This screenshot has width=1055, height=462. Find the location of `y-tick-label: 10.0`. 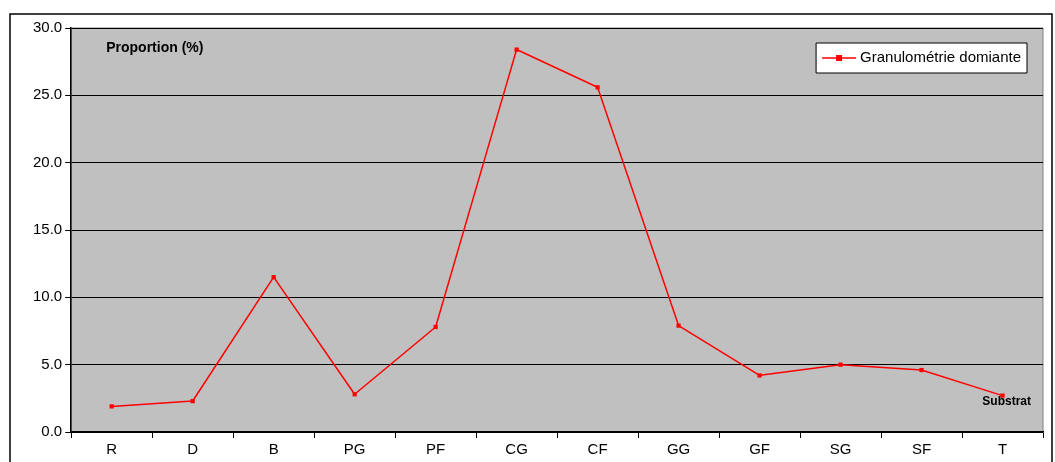

y-tick-label: 10.0 is located at coordinates (47, 296).